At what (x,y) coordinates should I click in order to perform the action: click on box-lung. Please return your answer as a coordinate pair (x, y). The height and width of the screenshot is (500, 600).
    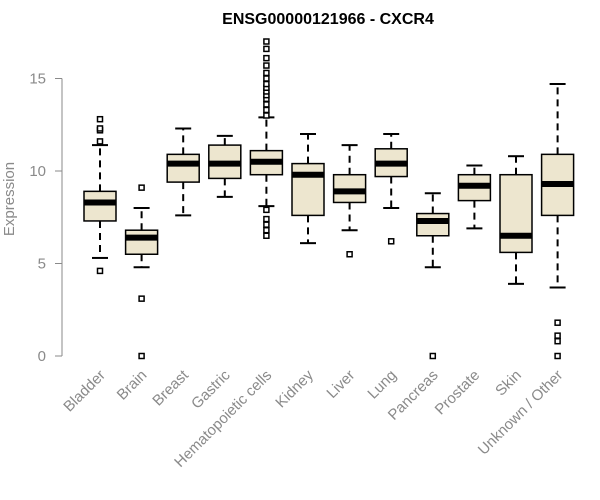
    Looking at the image, I should click on (391, 189).